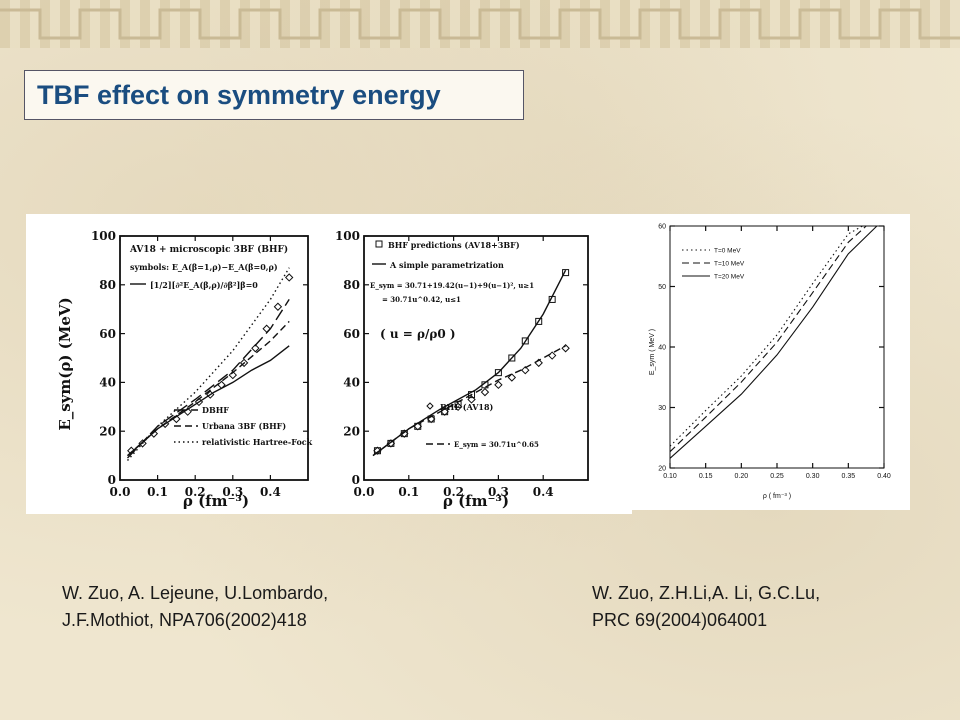 The width and height of the screenshot is (960, 720). I want to click on y-tick-label: 50, so click(662, 287).